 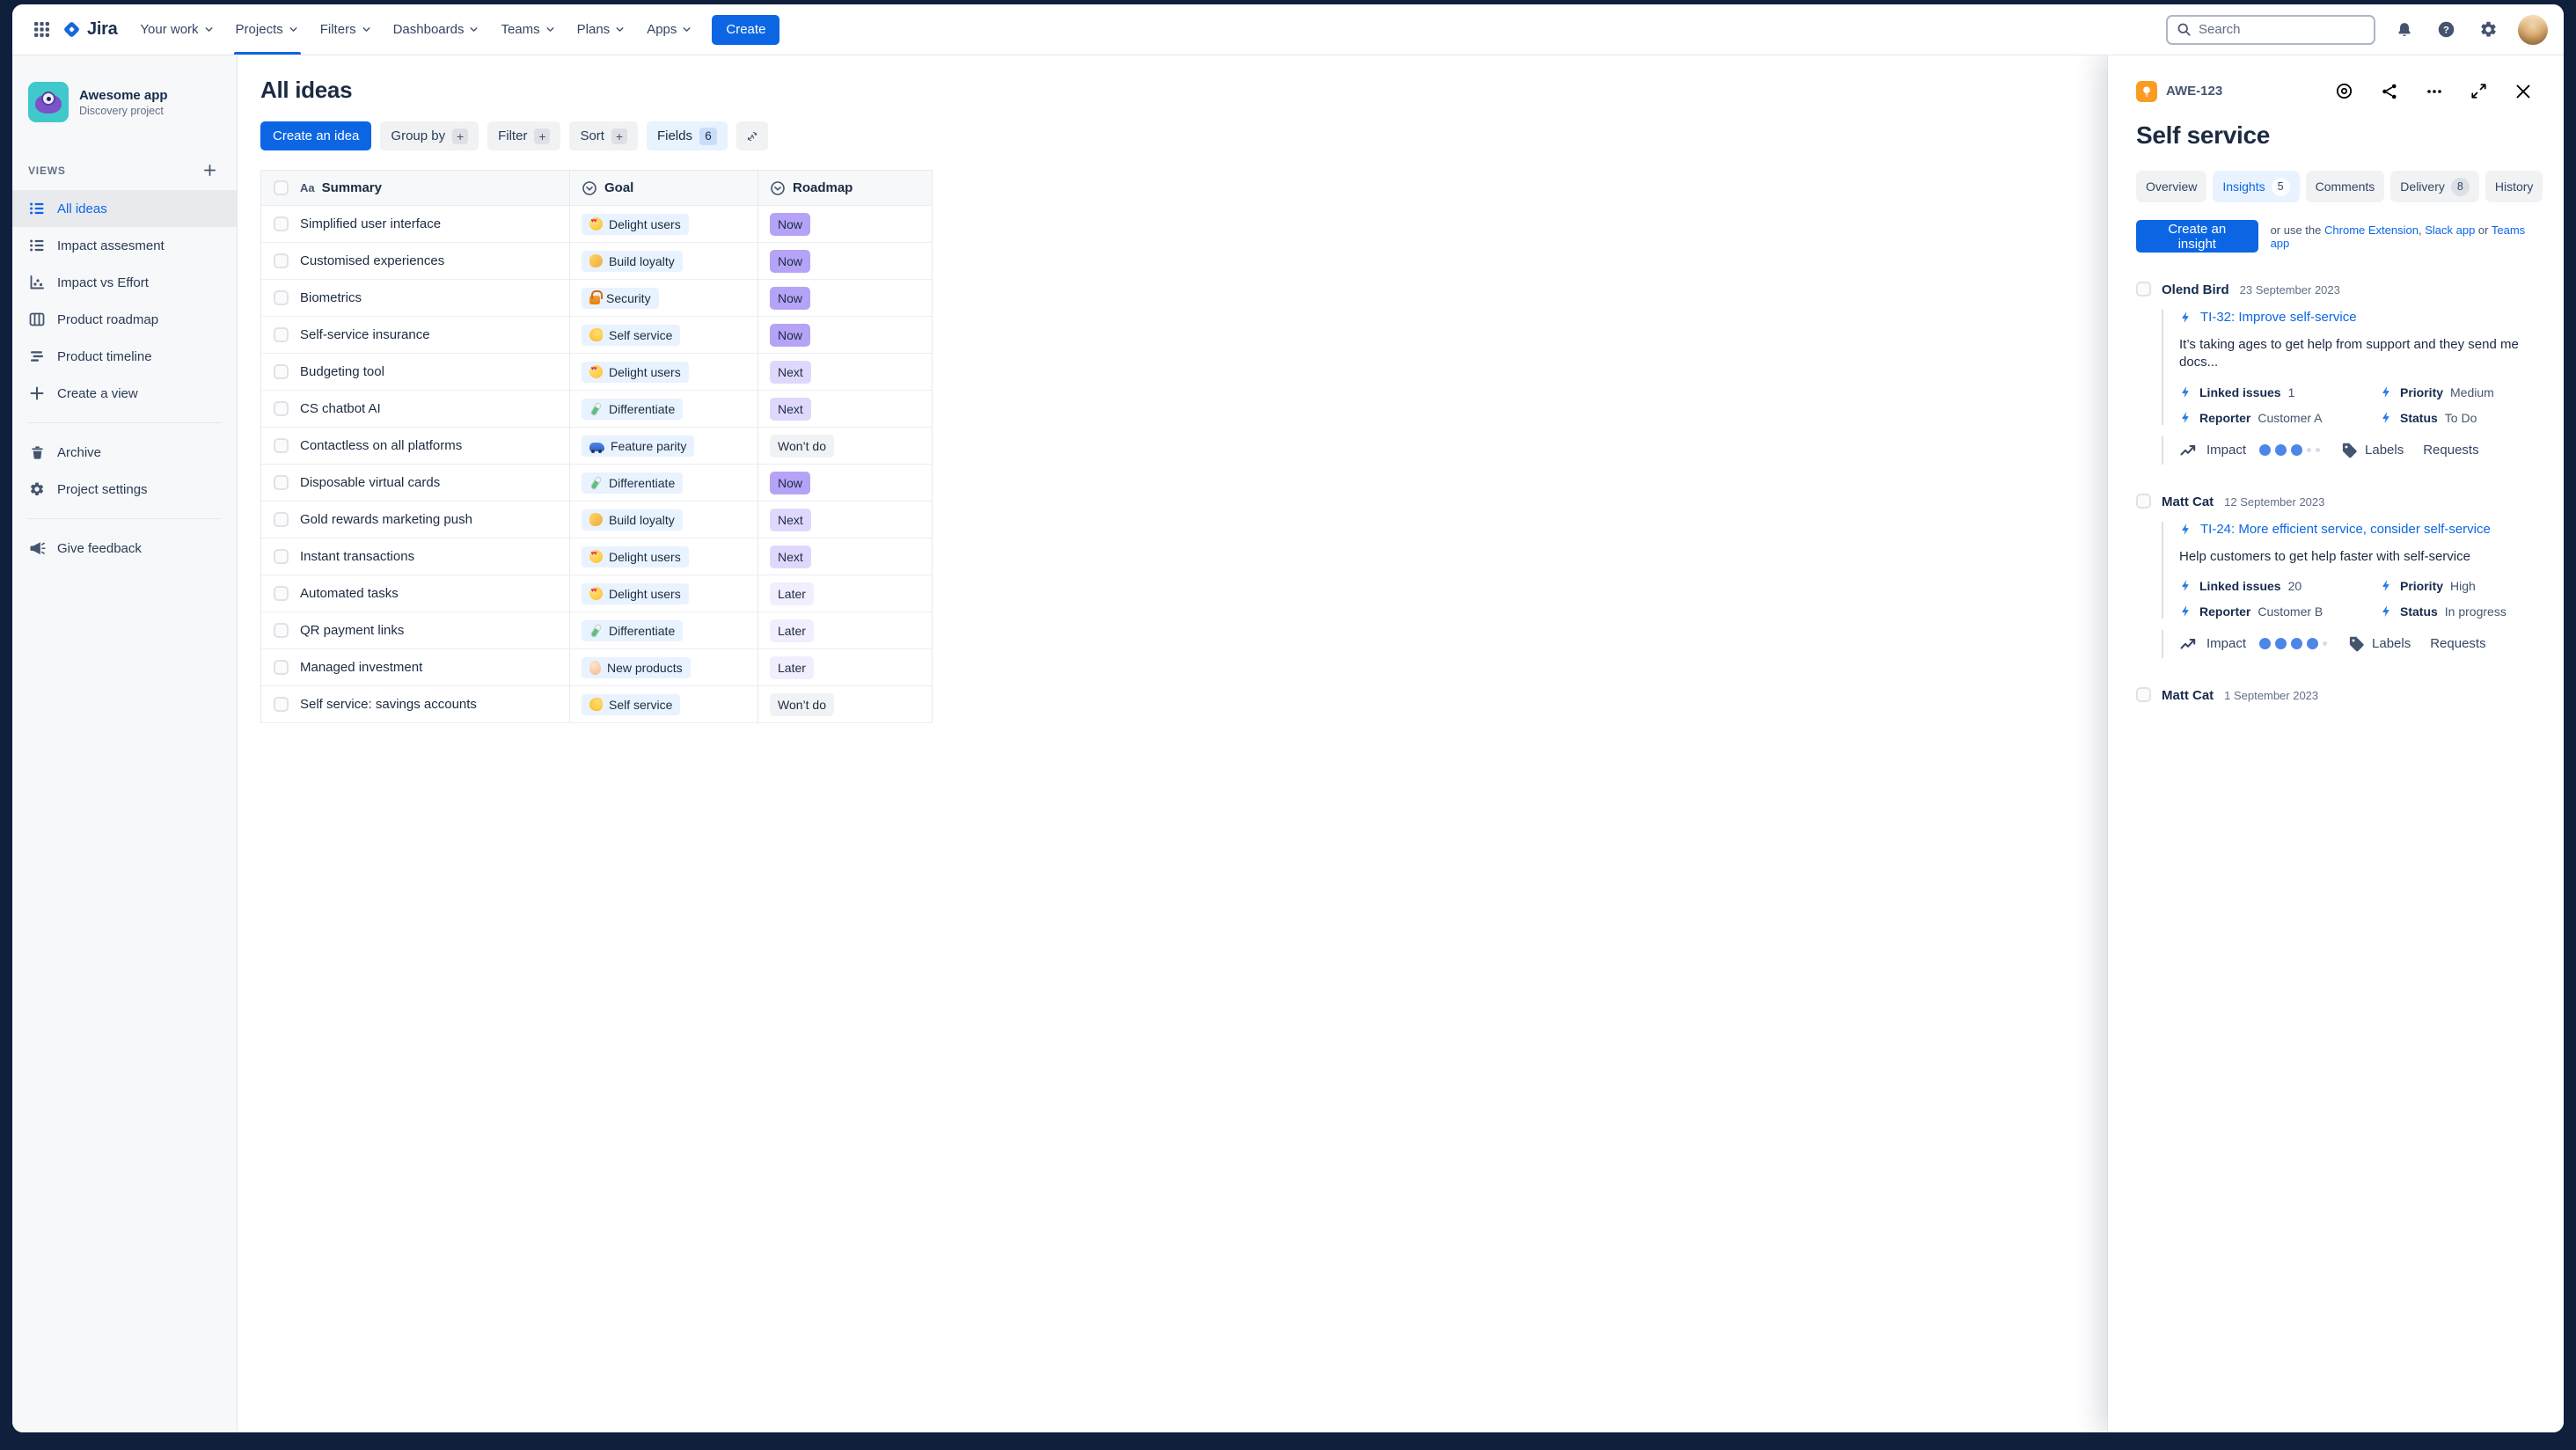 What do you see at coordinates (823, 187) in the screenshot?
I see `column-header-roadmap: Roadmap` at bounding box center [823, 187].